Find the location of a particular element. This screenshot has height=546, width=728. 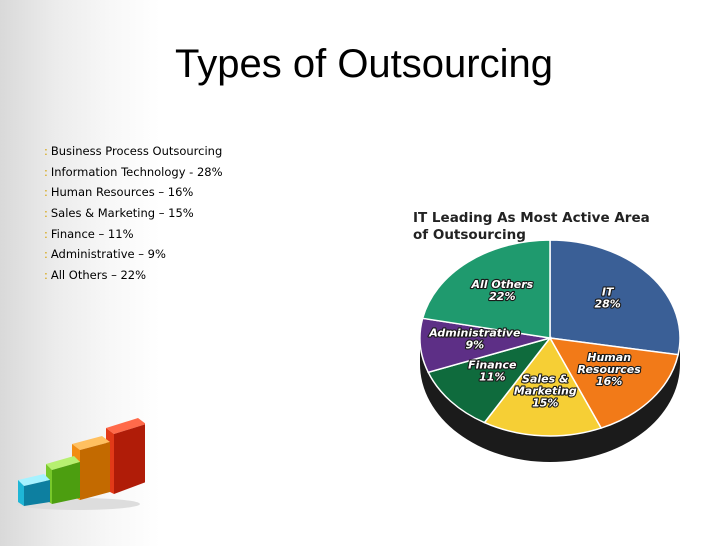

slide-title: Types of Outsourcing is located at coordinates (364, 64).